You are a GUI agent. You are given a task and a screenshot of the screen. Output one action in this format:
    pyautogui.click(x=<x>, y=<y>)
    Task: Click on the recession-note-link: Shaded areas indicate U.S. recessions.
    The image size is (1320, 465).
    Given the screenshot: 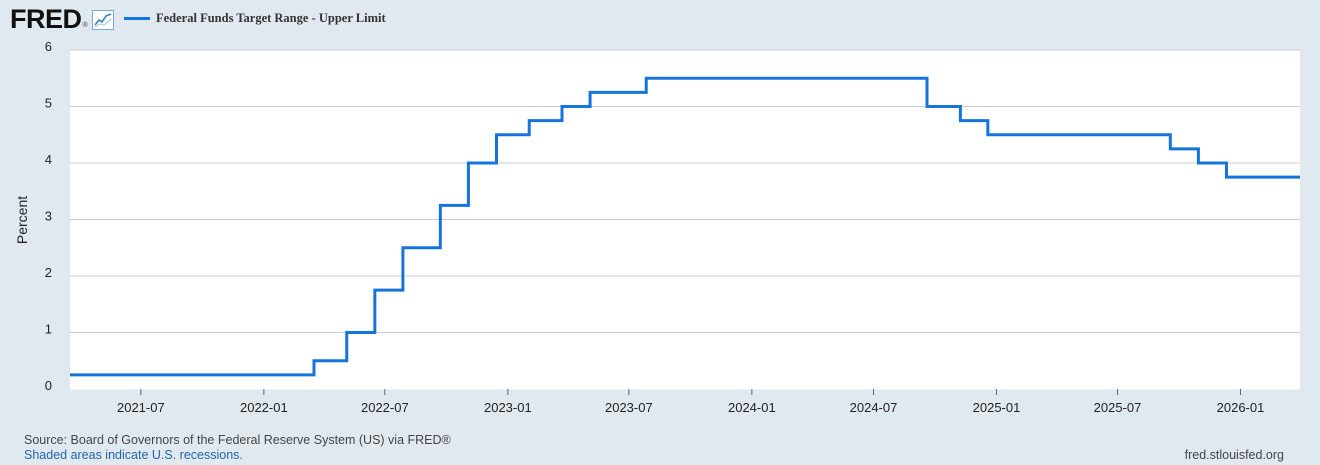 What is the action you would take?
    pyautogui.click(x=133, y=455)
    